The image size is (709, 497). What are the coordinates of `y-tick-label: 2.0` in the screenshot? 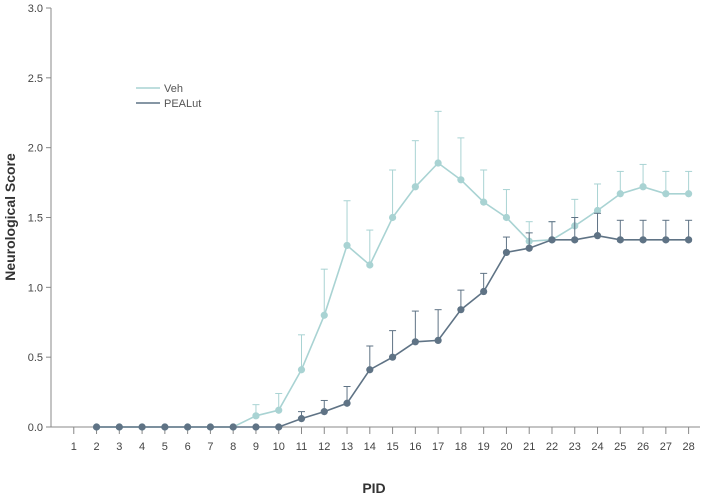 It's located at (35, 149).